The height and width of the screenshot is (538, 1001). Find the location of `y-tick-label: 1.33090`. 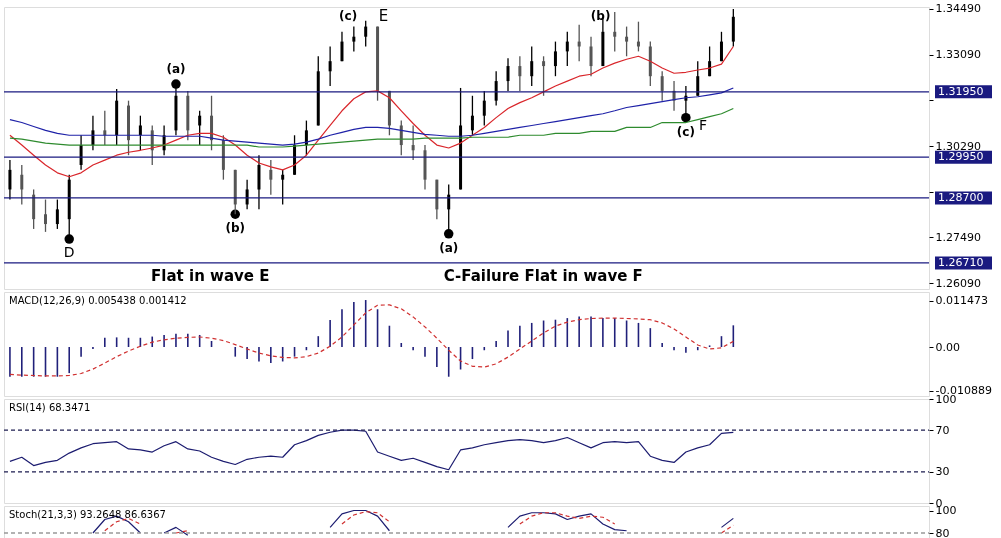

y-tick-label: 1.33090 is located at coordinates (958, 55).